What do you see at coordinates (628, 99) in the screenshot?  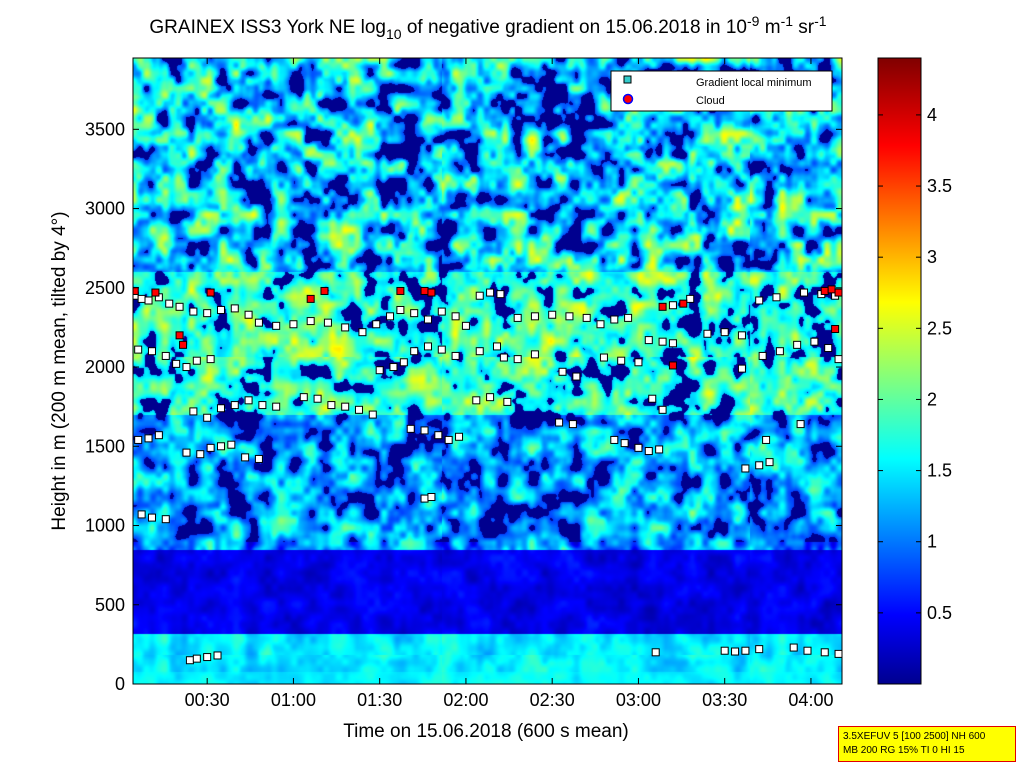 I see `legend-marker-cloud` at bounding box center [628, 99].